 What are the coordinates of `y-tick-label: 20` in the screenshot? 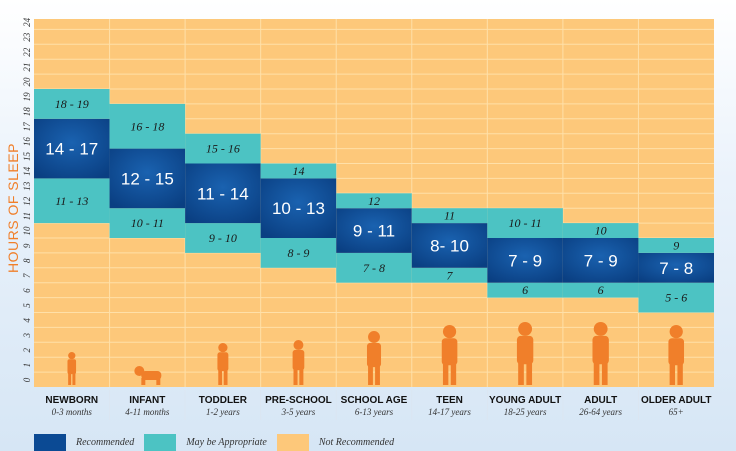 It's located at (27, 82).